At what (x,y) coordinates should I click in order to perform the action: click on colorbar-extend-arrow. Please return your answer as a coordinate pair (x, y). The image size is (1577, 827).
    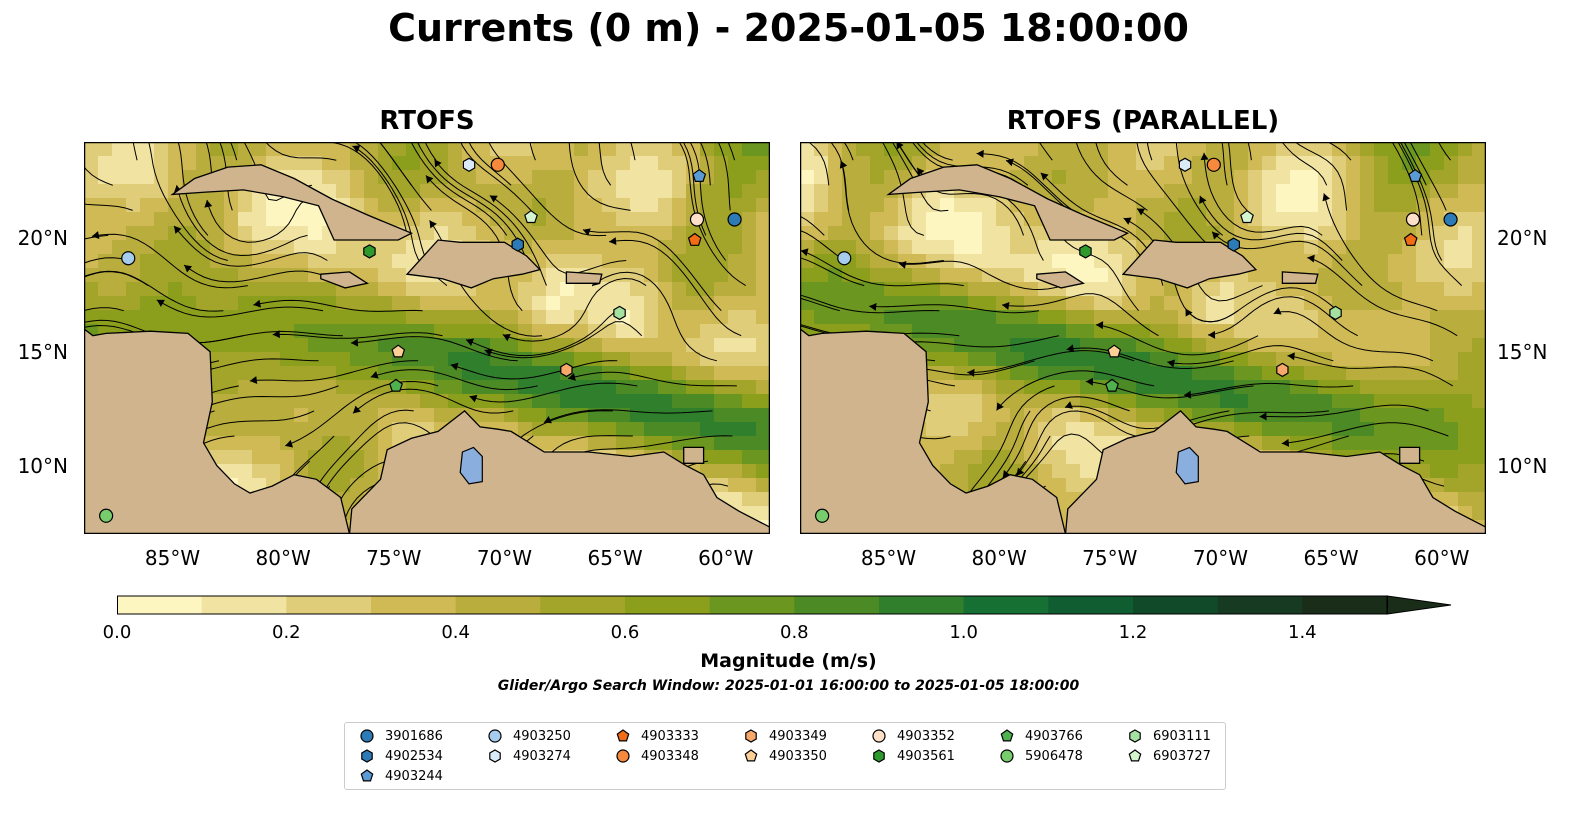
    Looking at the image, I should click on (1419, 605).